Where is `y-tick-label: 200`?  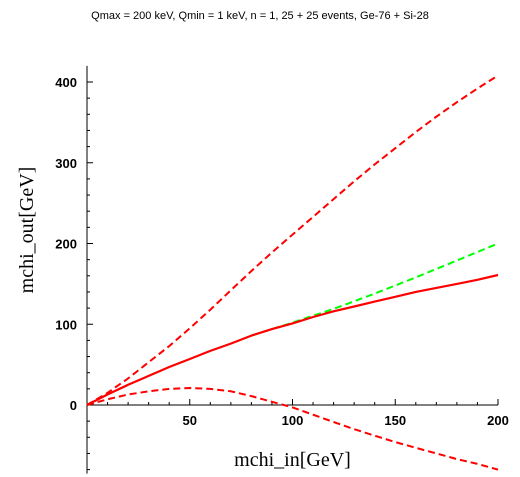
y-tick-label: 200 is located at coordinates (66, 244).